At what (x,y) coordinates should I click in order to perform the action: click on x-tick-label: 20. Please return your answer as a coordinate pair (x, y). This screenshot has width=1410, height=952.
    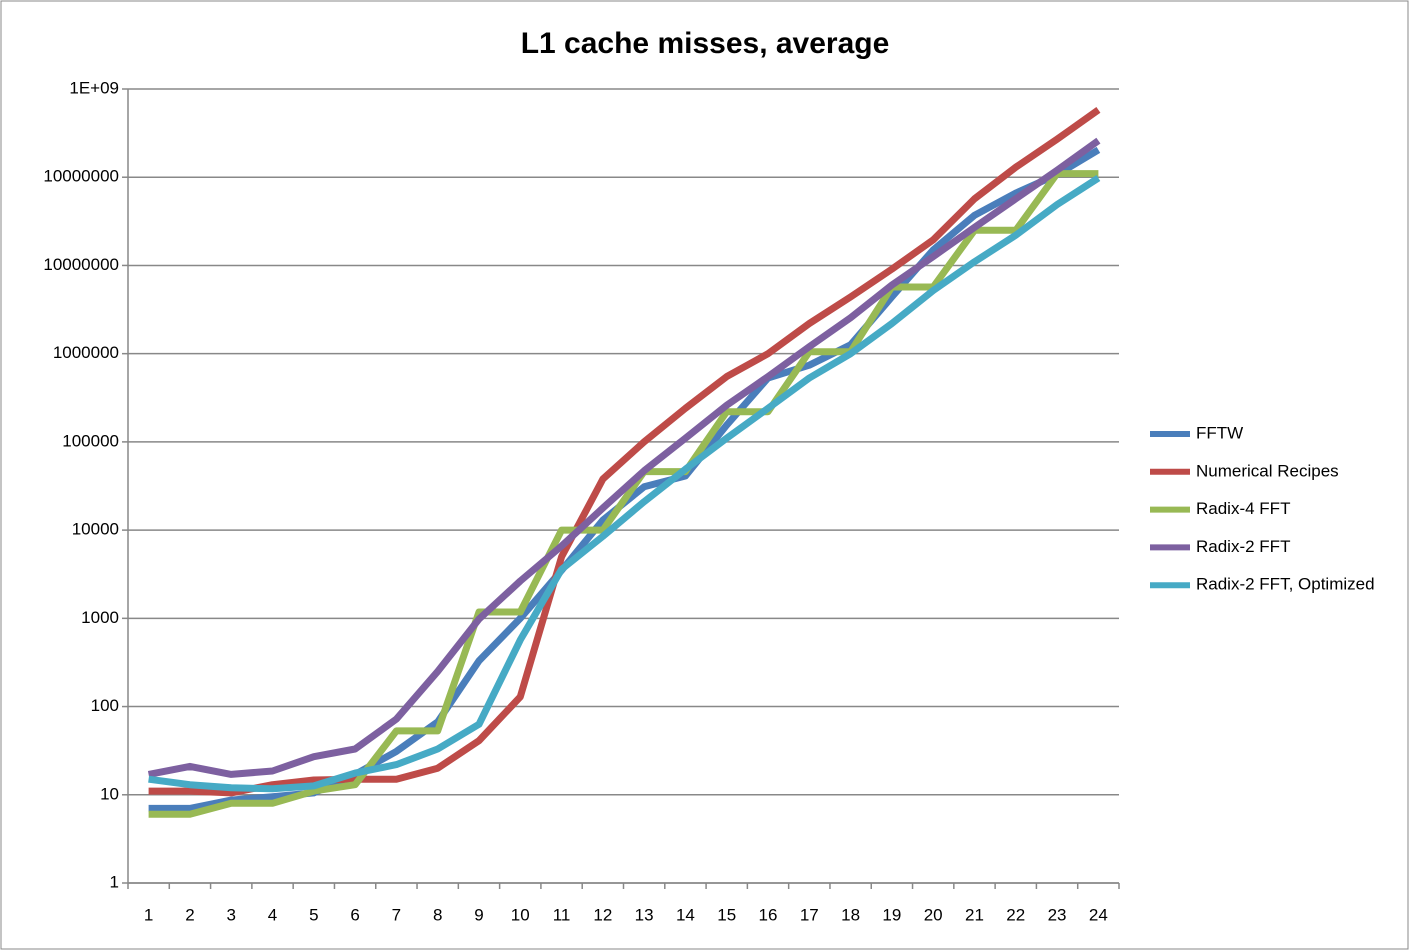
    Looking at the image, I should click on (933, 914).